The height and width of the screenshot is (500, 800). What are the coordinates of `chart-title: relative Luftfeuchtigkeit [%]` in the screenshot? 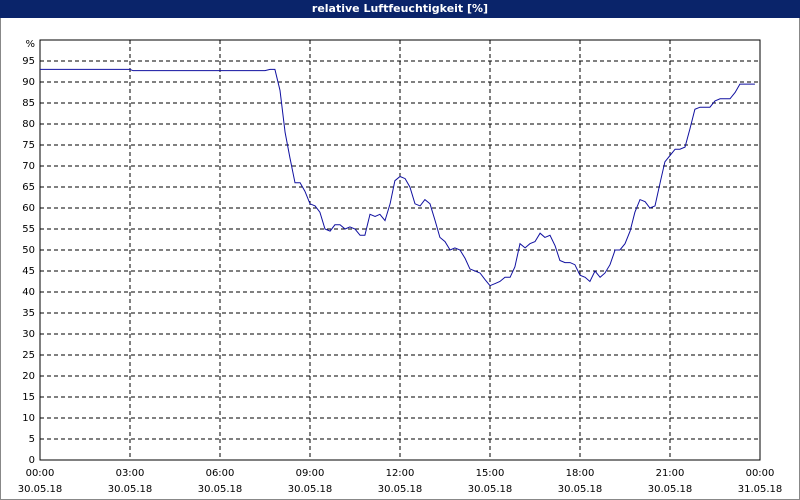 It's located at (400, 8).